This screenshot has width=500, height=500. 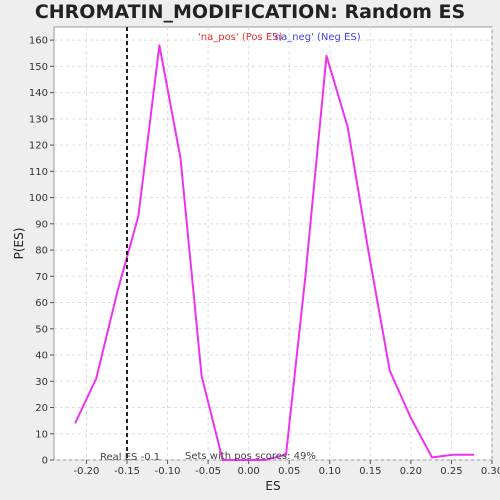 I want to click on y-tick-label: 100, so click(x=38, y=198).